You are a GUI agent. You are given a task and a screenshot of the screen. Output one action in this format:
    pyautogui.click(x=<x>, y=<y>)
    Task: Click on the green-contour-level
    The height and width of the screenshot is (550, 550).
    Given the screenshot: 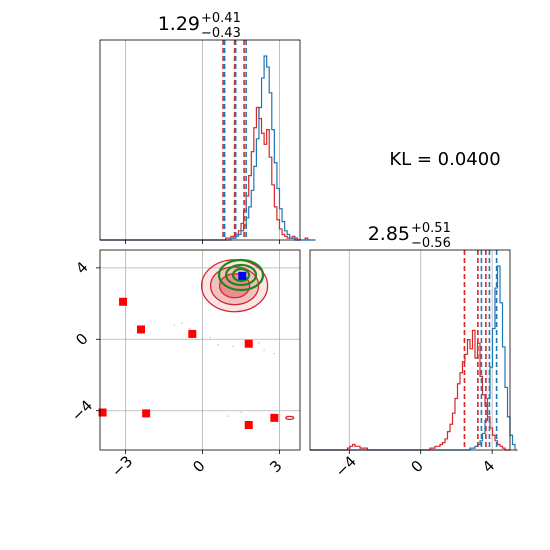 What is the action you would take?
    pyautogui.click(x=241, y=275)
    